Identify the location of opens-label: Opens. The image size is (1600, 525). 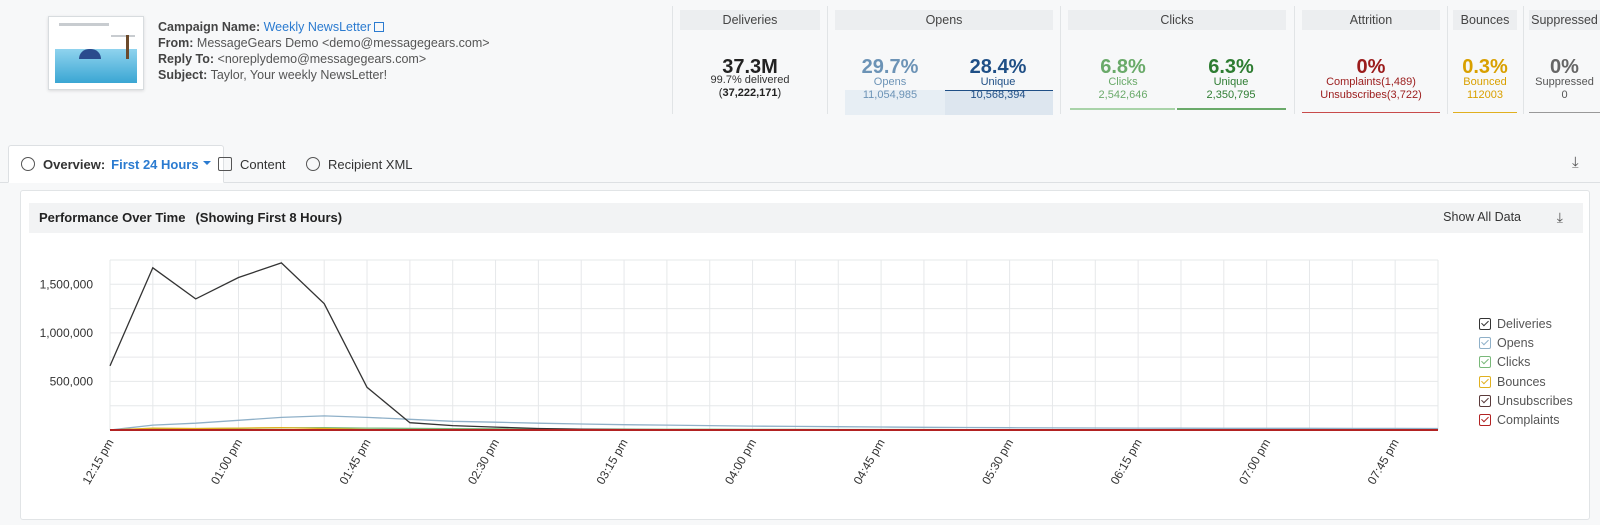
(890, 82).